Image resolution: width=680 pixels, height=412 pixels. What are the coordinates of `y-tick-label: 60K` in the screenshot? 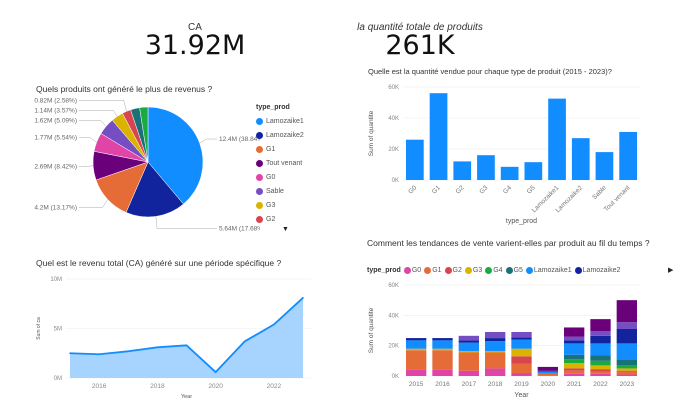 It's located at (393, 286).